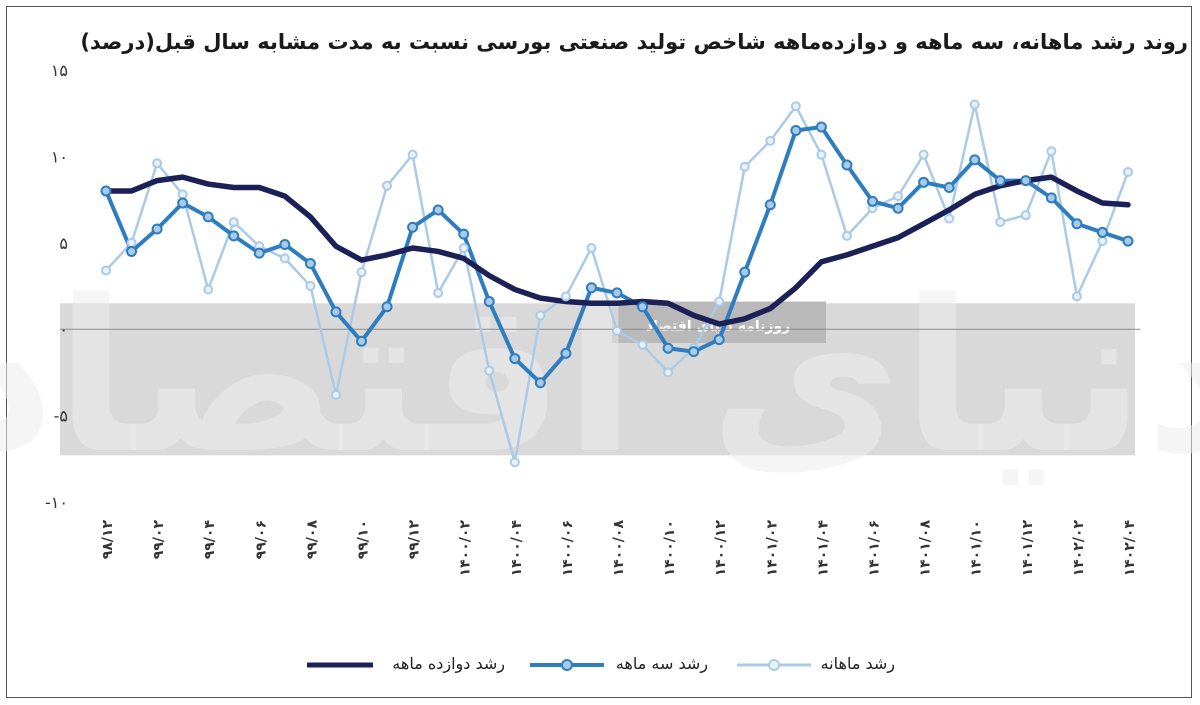 Image resolution: width=1200 pixels, height=705 pixels. What do you see at coordinates (1079, 548) in the screenshot?
I see `x-tick-label: ۱۴۰۲/۰۲` at bounding box center [1079, 548].